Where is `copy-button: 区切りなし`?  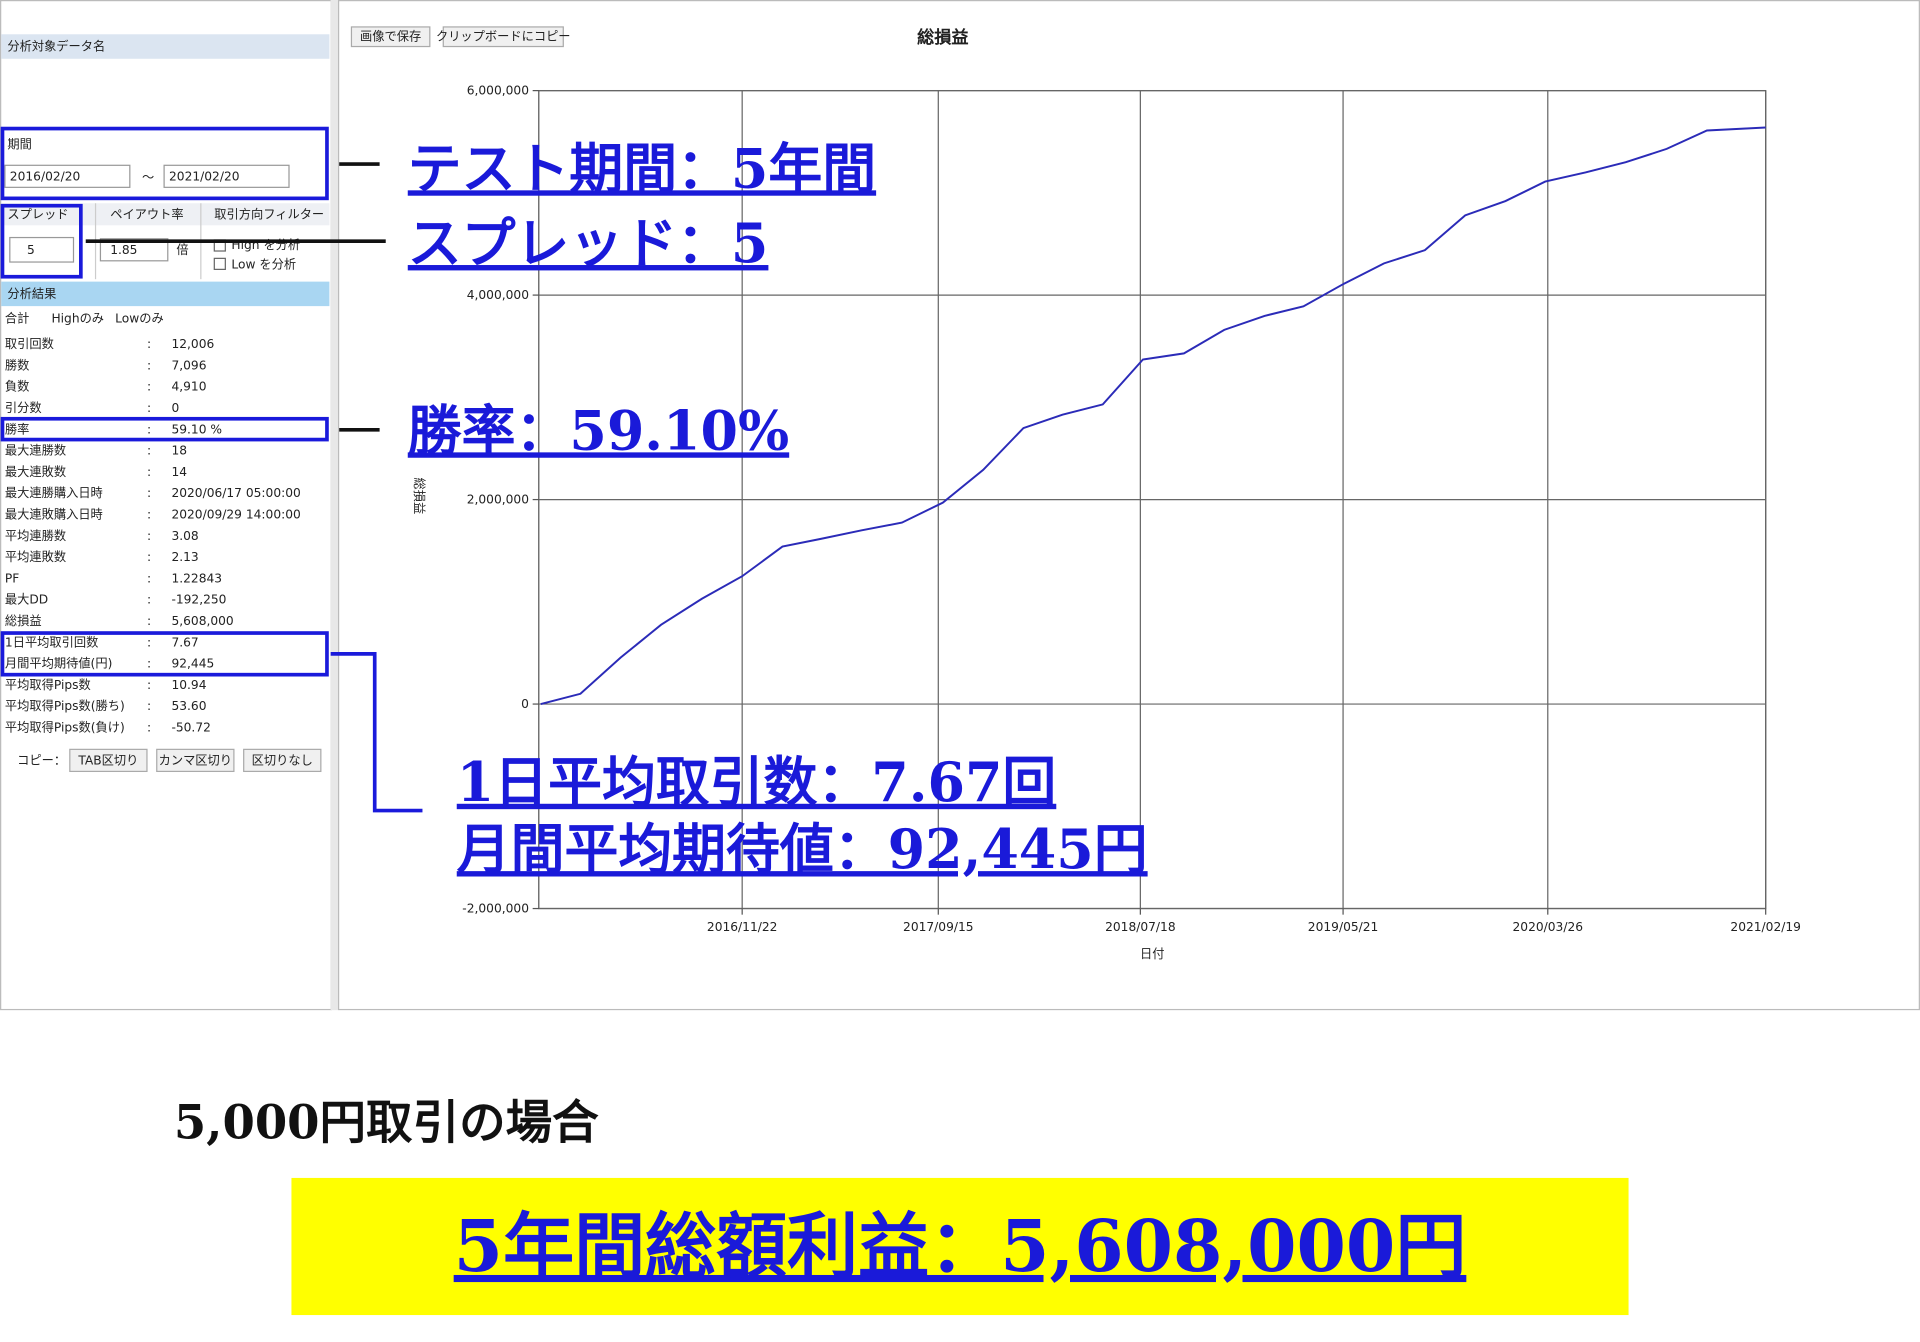
copy-button: 区切りなし is located at coordinates (282, 760).